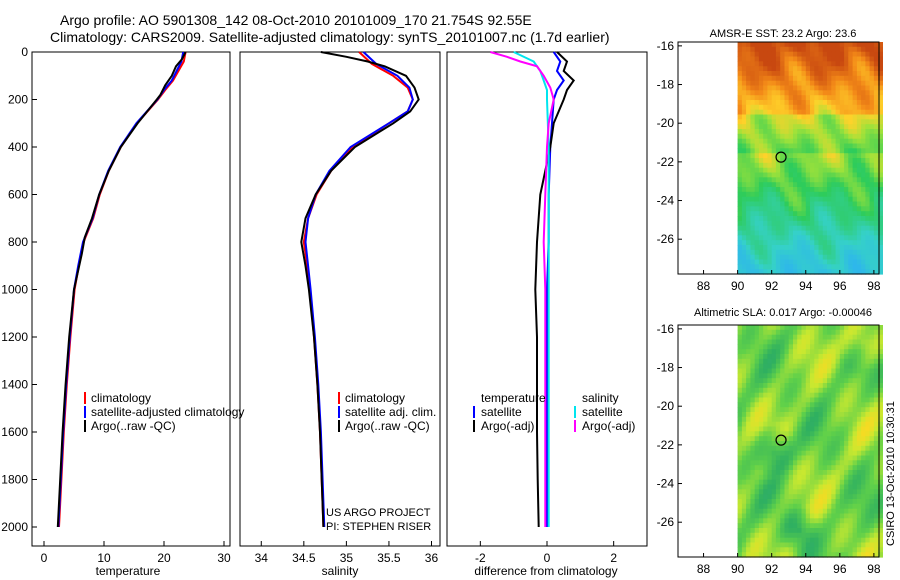 Image resolution: width=900 pixels, height=580 pixels. Describe the element at coordinates (547, 558) in the screenshot. I see `x-tick-label: 0` at that location.